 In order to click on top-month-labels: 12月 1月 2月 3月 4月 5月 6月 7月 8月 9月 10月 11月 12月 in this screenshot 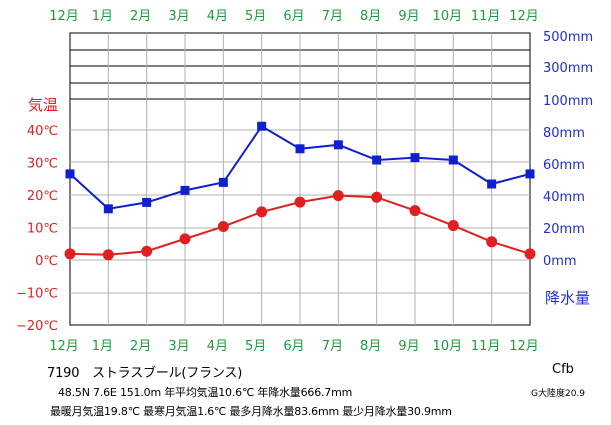, I will do `click(294, 16)`.